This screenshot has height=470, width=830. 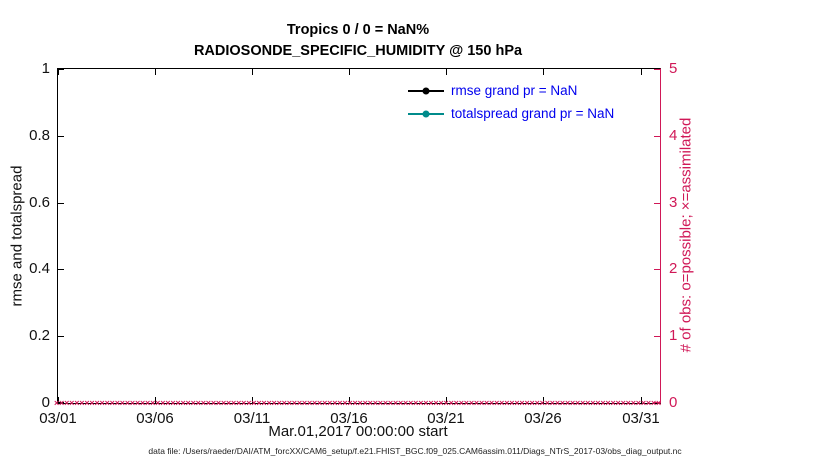 What do you see at coordinates (17, 236) in the screenshot?
I see `left-axis-label: rmse and totalspread` at bounding box center [17, 236].